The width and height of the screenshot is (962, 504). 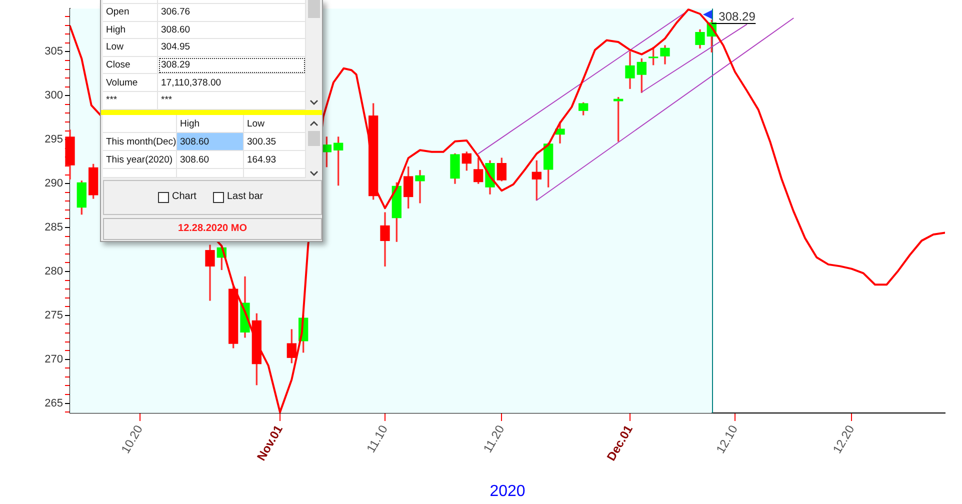 What do you see at coordinates (53, 403) in the screenshot?
I see `y-tick-label: 265` at bounding box center [53, 403].